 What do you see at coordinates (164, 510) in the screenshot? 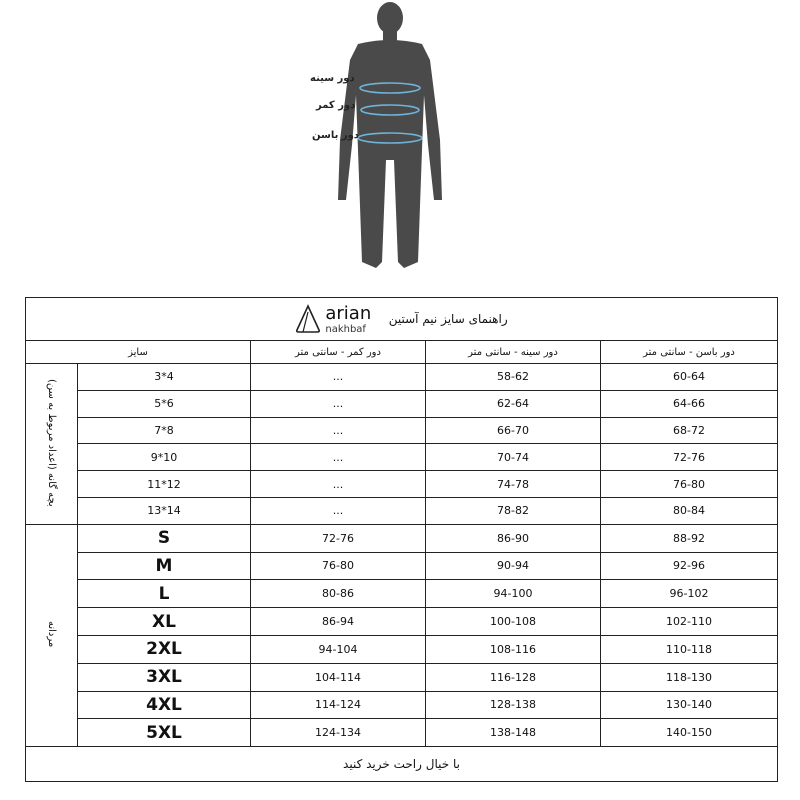
I see `size-cell: 13*14` at bounding box center [164, 510].